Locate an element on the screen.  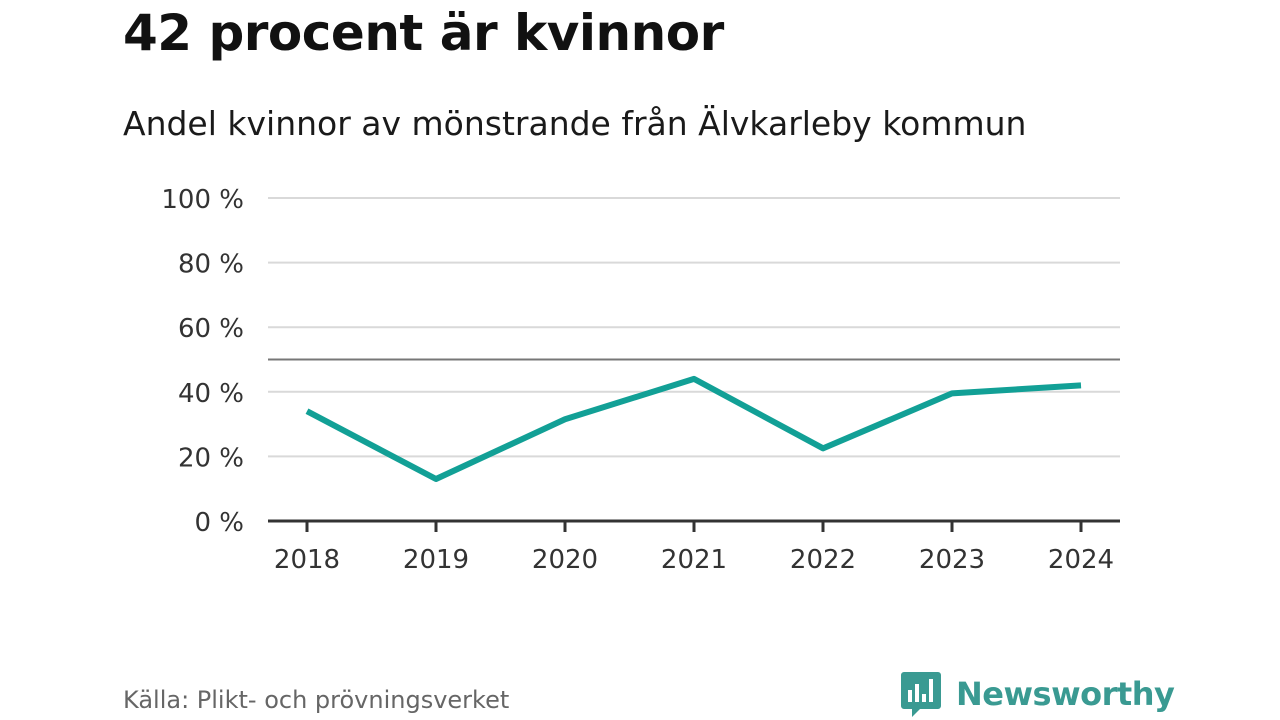
x-tick-label-2018: 2018 is located at coordinates (307, 560).